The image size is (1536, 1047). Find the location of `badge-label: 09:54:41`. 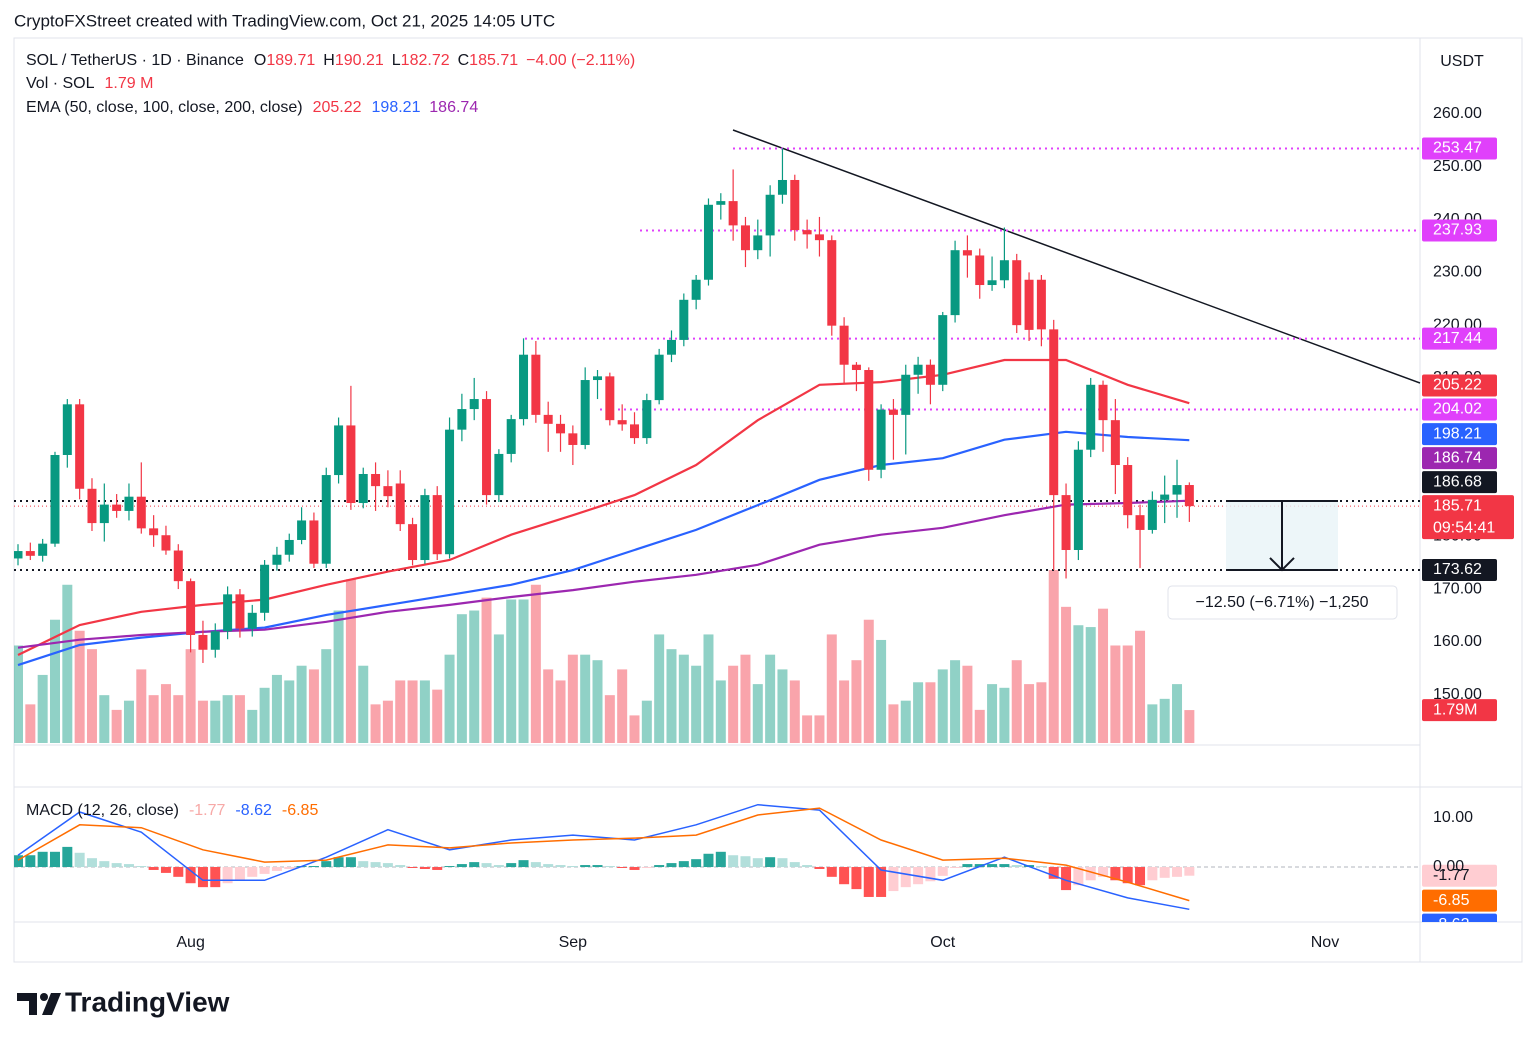

badge-label: 09:54:41 is located at coordinates (1464, 527).